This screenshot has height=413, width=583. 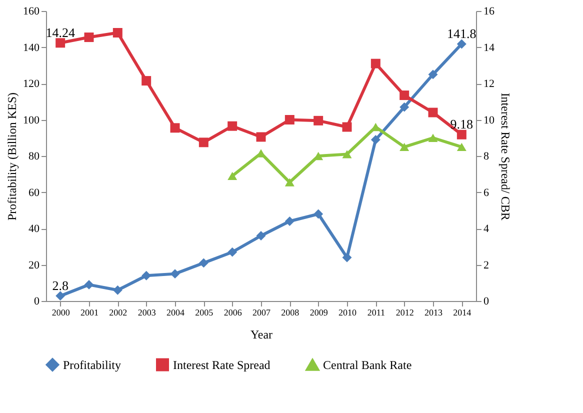 What do you see at coordinates (433, 313) in the screenshot?
I see `x-tick-label: 2013` at bounding box center [433, 313].